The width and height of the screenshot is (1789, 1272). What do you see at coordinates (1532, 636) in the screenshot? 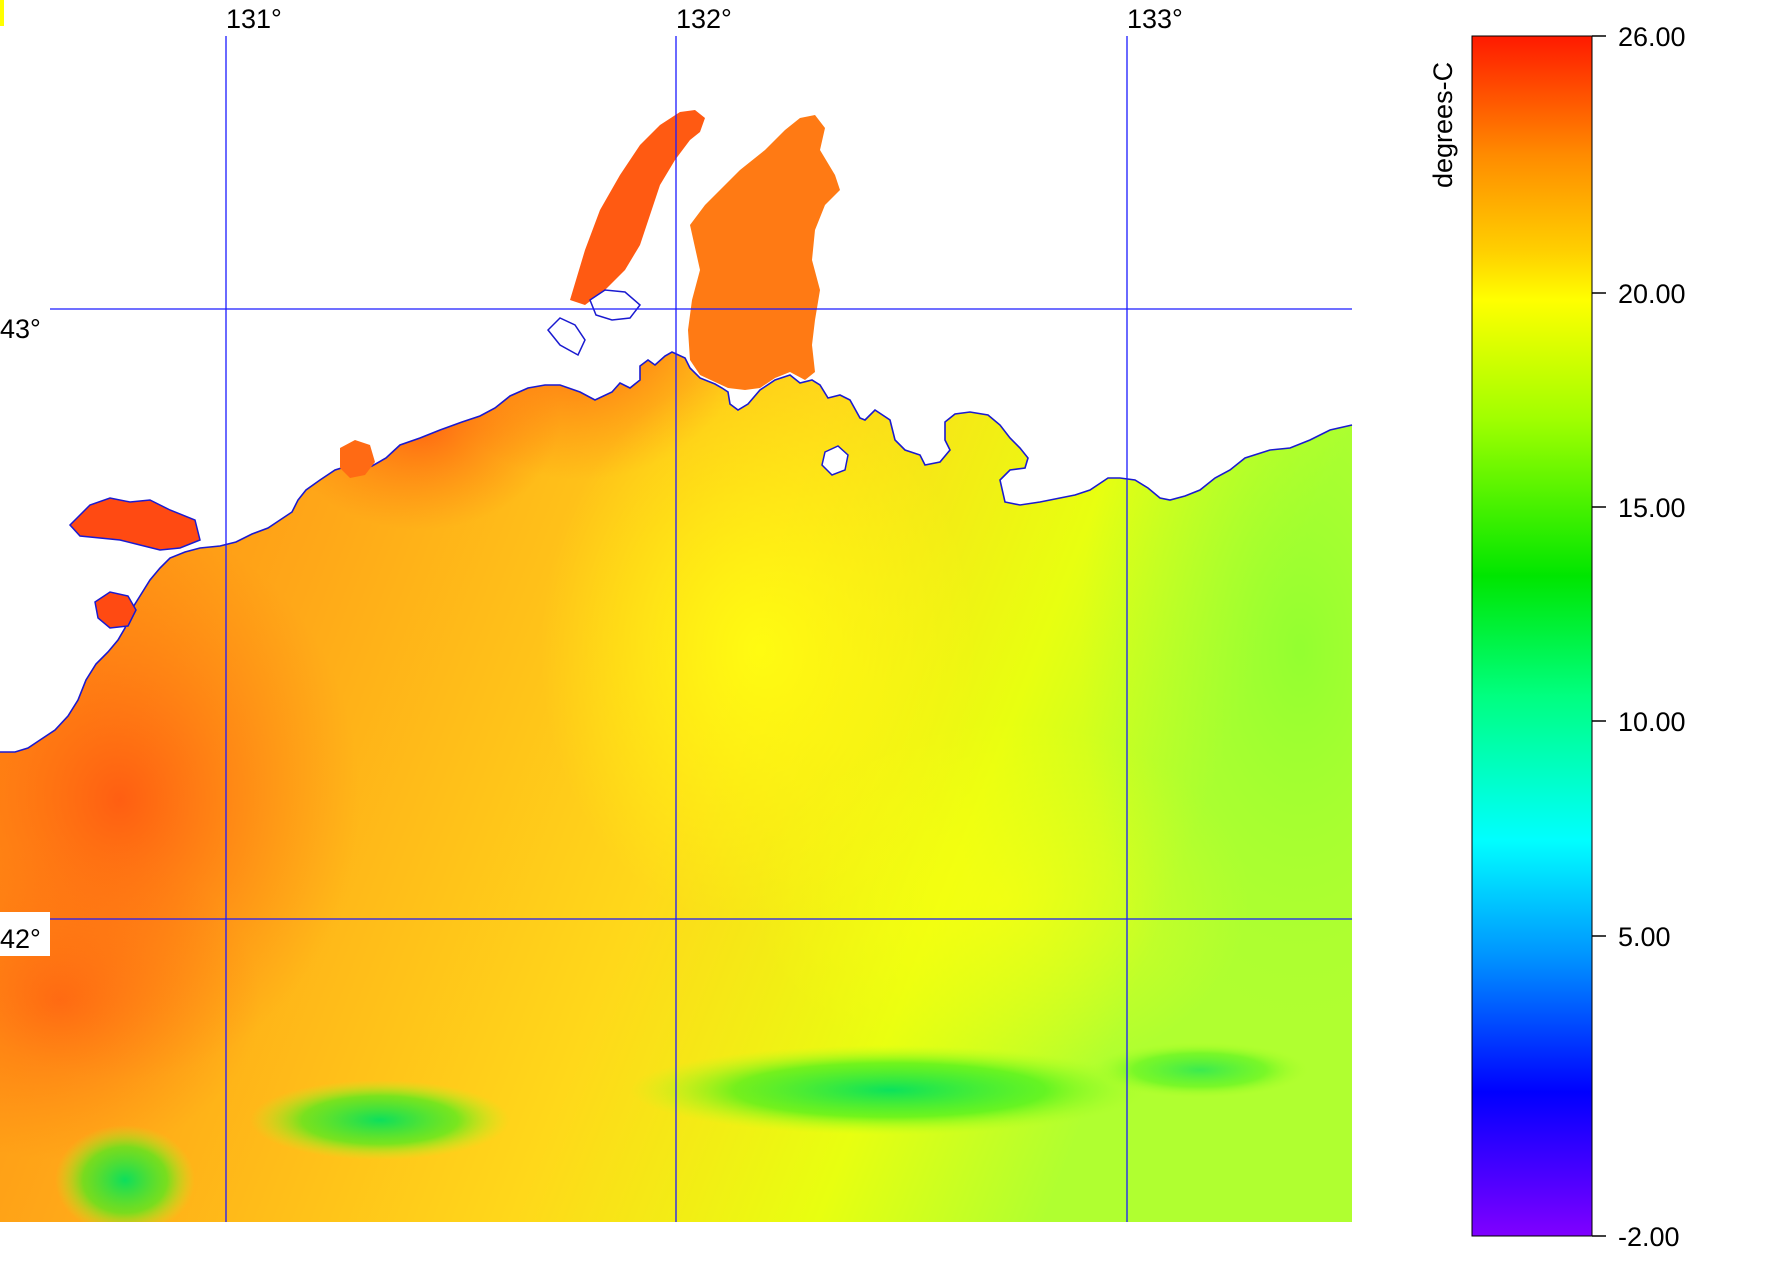
I see `colorbar-gradient` at bounding box center [1532, 636].